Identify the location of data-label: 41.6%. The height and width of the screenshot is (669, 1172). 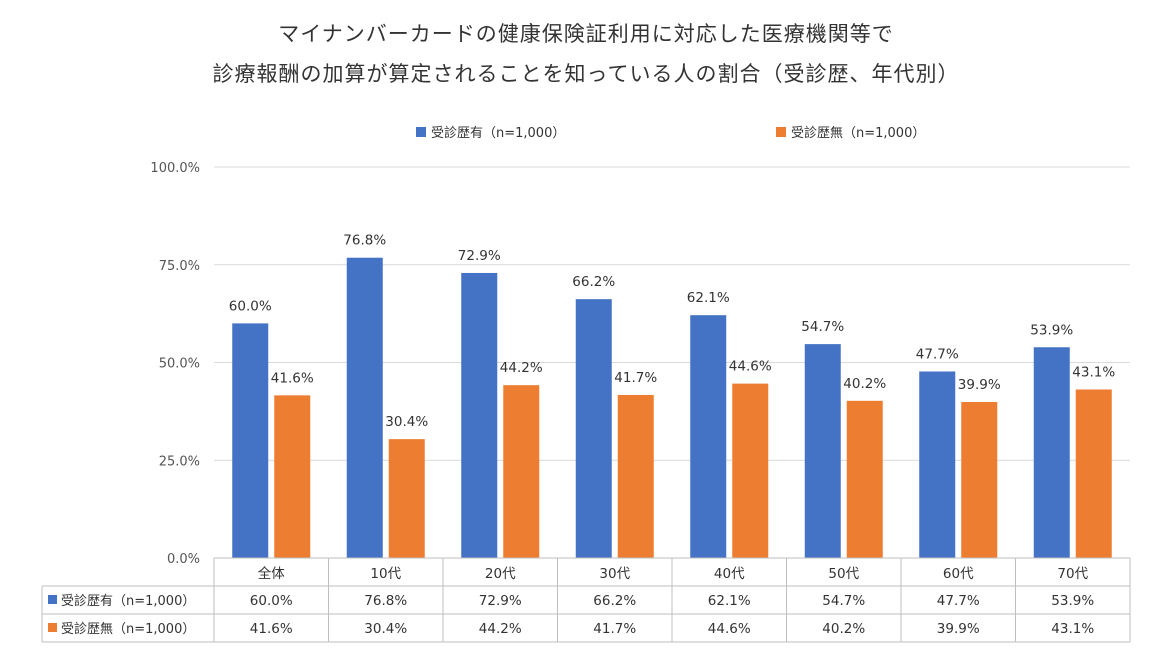
(292, 378).